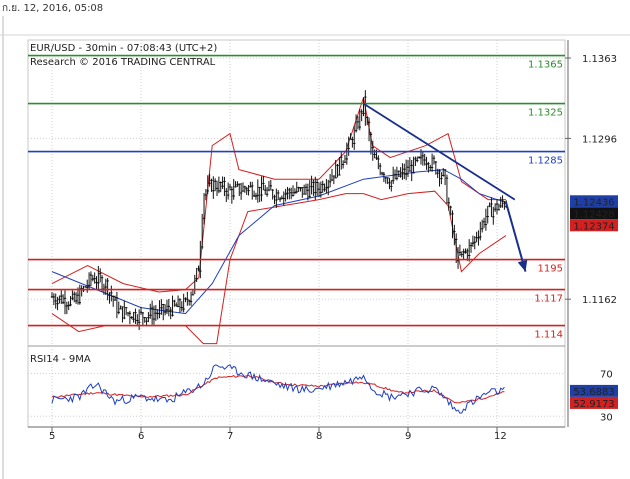 This screenshot has height=479, width=630. I want to click on y-tick-label-0: 1.1363, so click(599, 59).